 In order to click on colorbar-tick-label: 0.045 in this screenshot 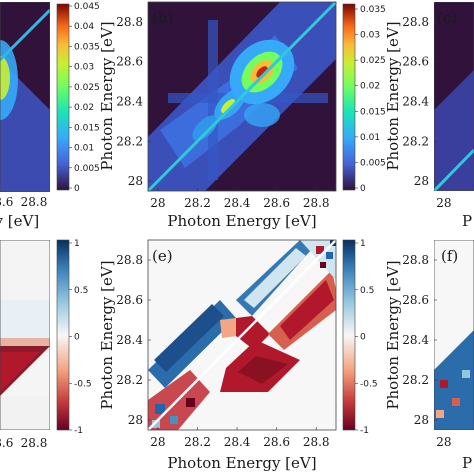, I will do `click(87, 7)`.